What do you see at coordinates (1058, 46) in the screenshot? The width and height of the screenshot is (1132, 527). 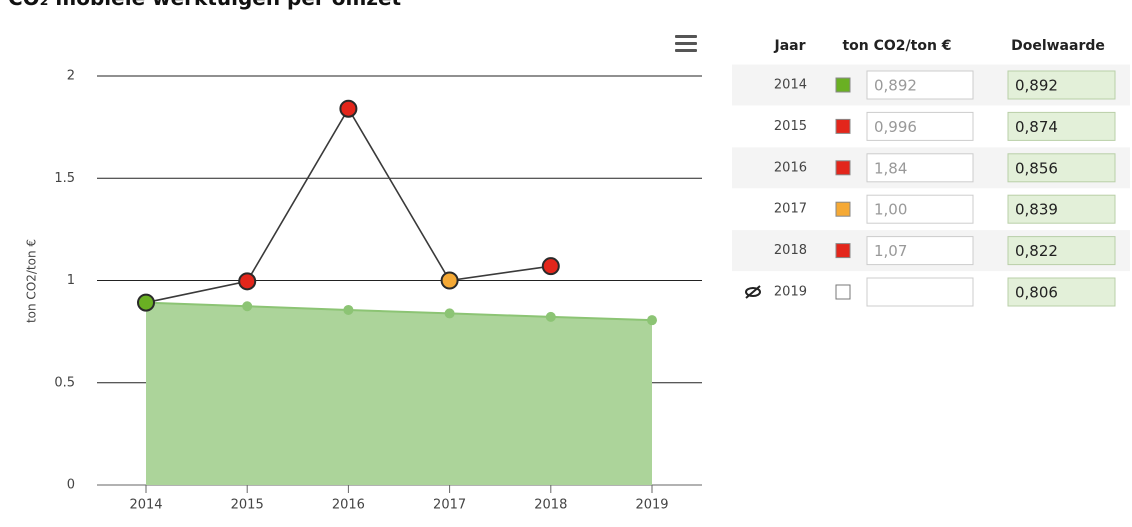 I see `table-header: Doelwaarde` at bounding box center [1058, 46].